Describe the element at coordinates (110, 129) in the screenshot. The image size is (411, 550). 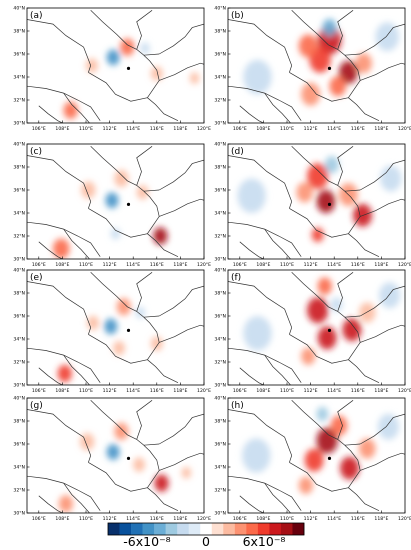
I see `lon-tick-label: 112°E` at that location.